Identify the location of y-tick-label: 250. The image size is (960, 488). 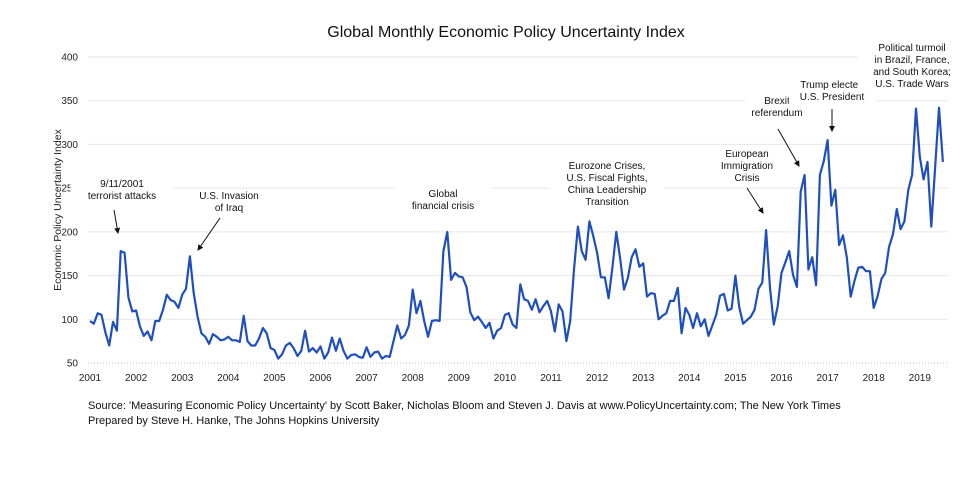
(69, 189).